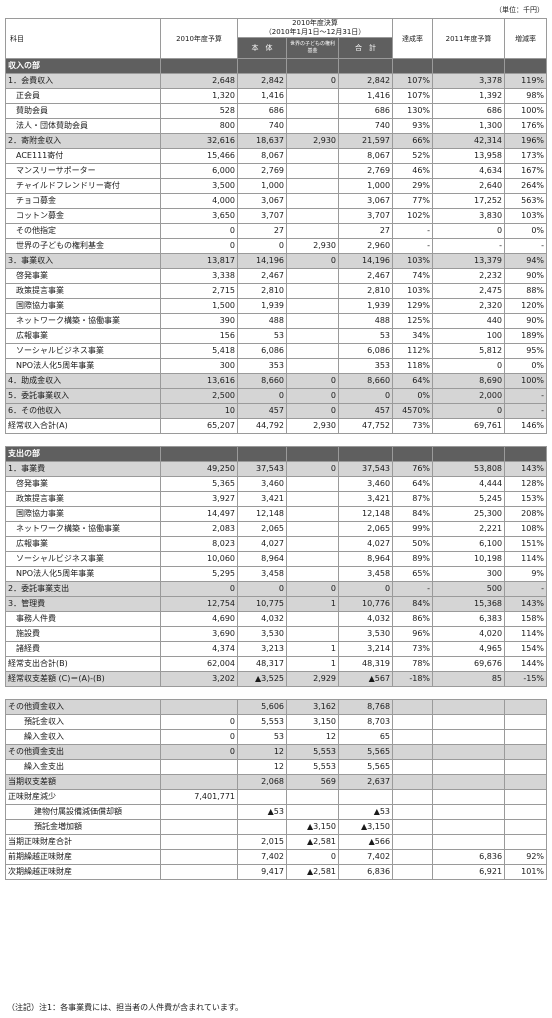  What do you see at coordinates (413, 186) in the screenshot?
I see `cell-rate: 29%` at bounding box center [413, 186].